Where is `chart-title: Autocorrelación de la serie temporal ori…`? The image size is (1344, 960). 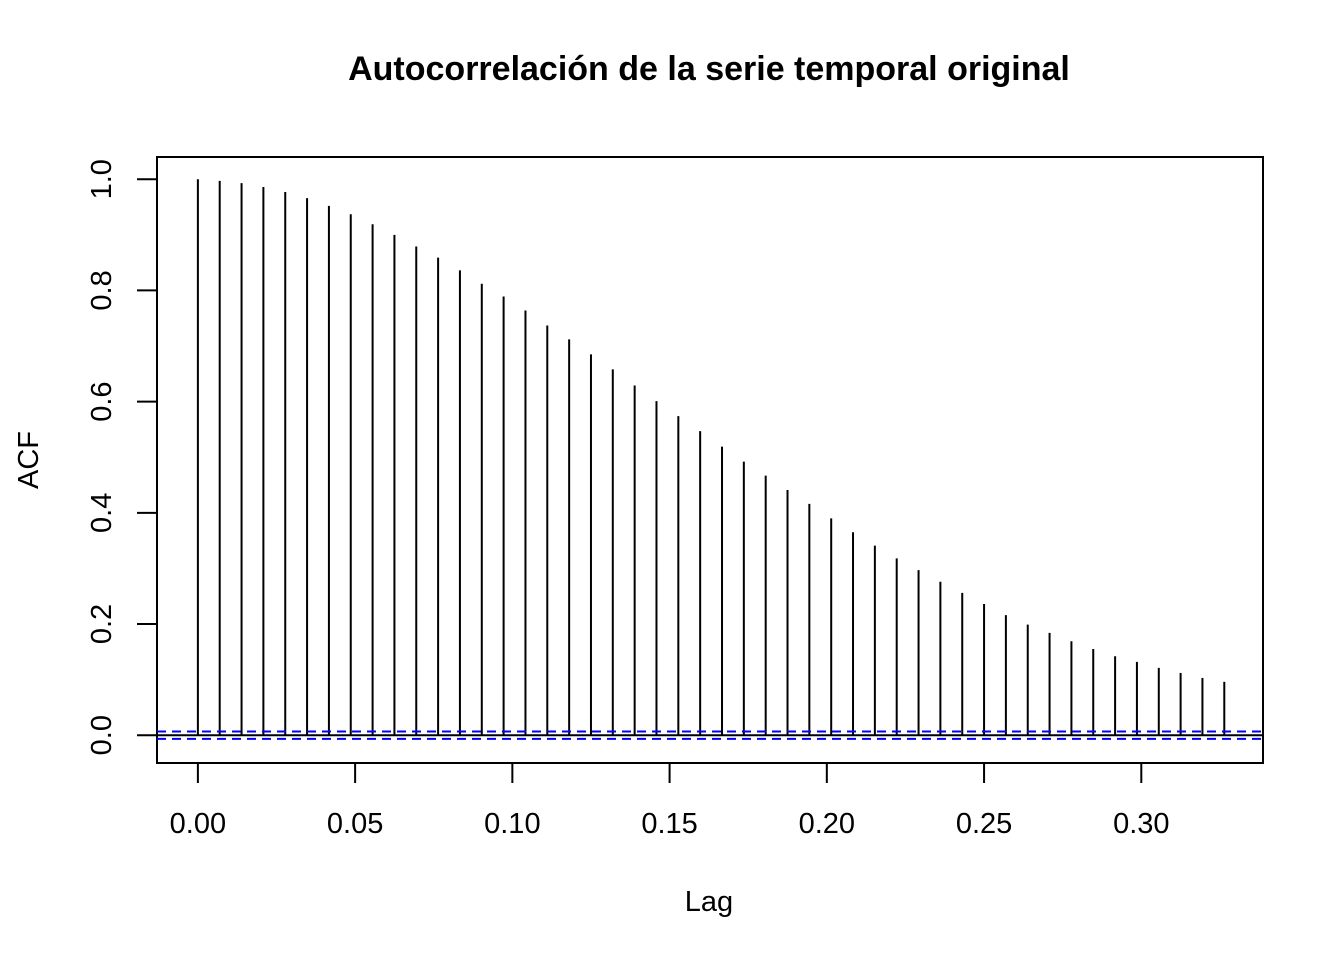
chart-title: Autocorrelación de la serie temporal ori… is located at coordinates (709, 69).